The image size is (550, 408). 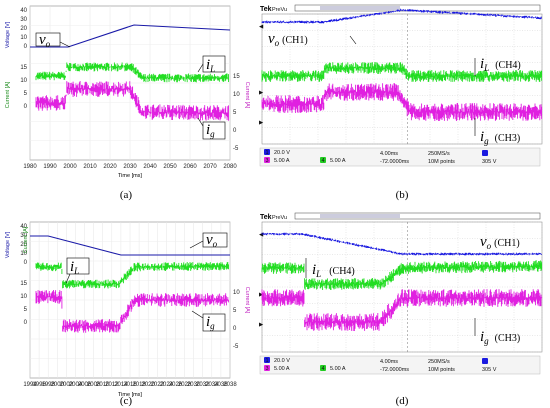 What do you see at coordinates (323, 369) in the screenshot?
I see `d-channel-number: 4` at bounding box center [323, 369].